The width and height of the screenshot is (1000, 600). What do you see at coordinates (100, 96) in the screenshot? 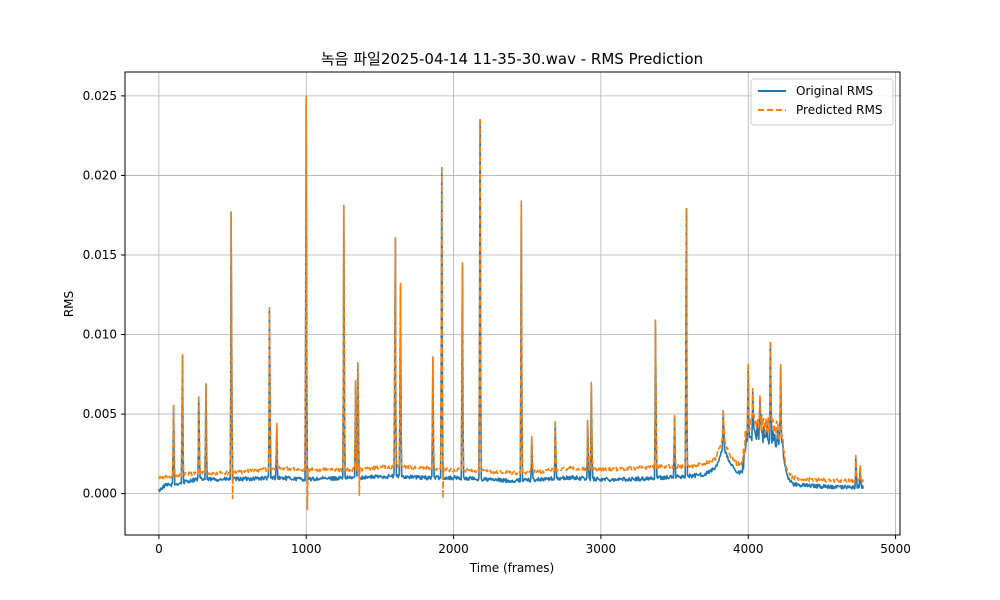
I see `y-tick-label: 0.025` at bounding box center [100, 96].